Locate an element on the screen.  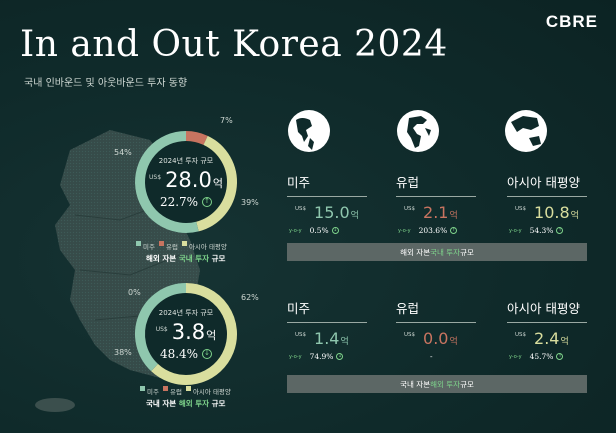
cbre-logo: CBRE is located at coordinates (571, 21).